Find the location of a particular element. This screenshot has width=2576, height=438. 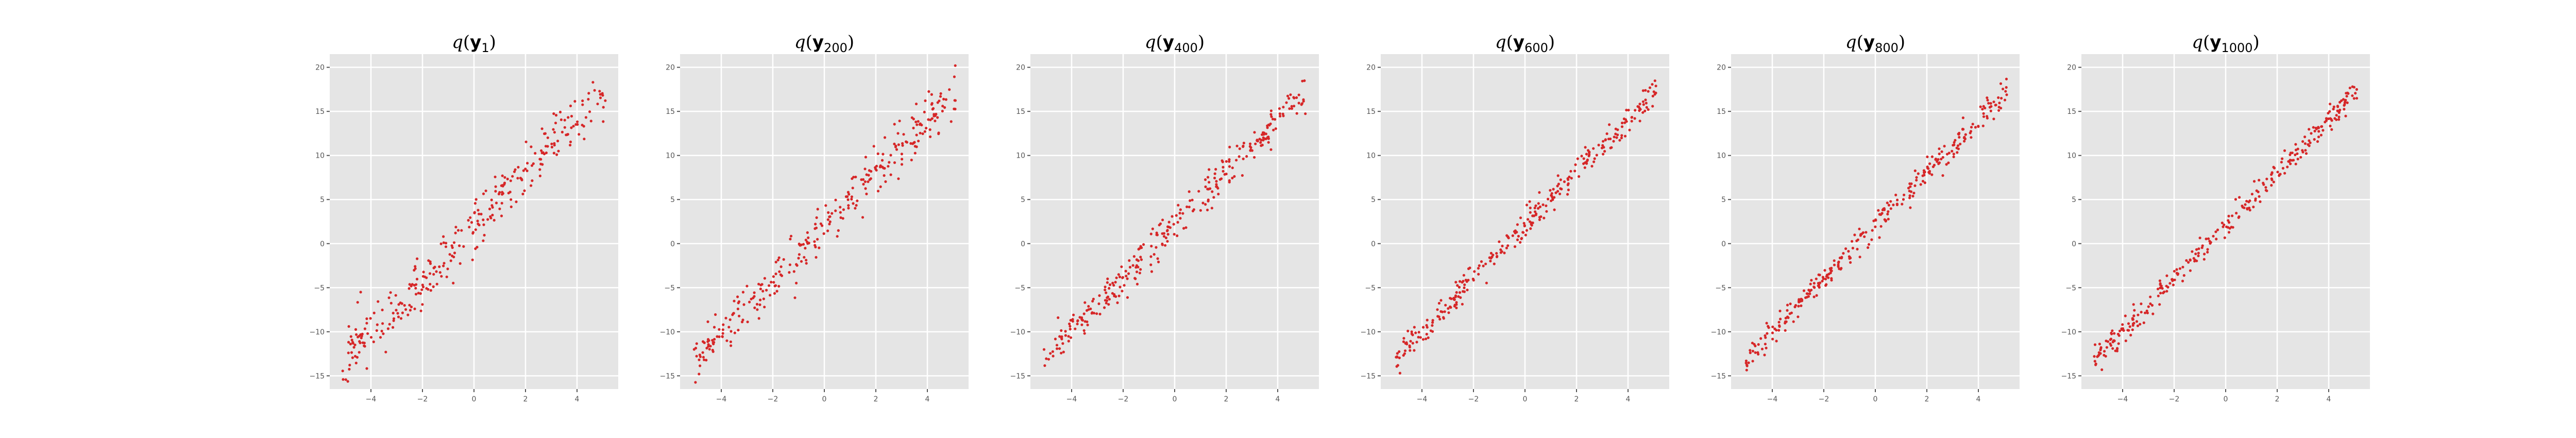

chart-title: q(y800) is located at coordinates (1875, 43).